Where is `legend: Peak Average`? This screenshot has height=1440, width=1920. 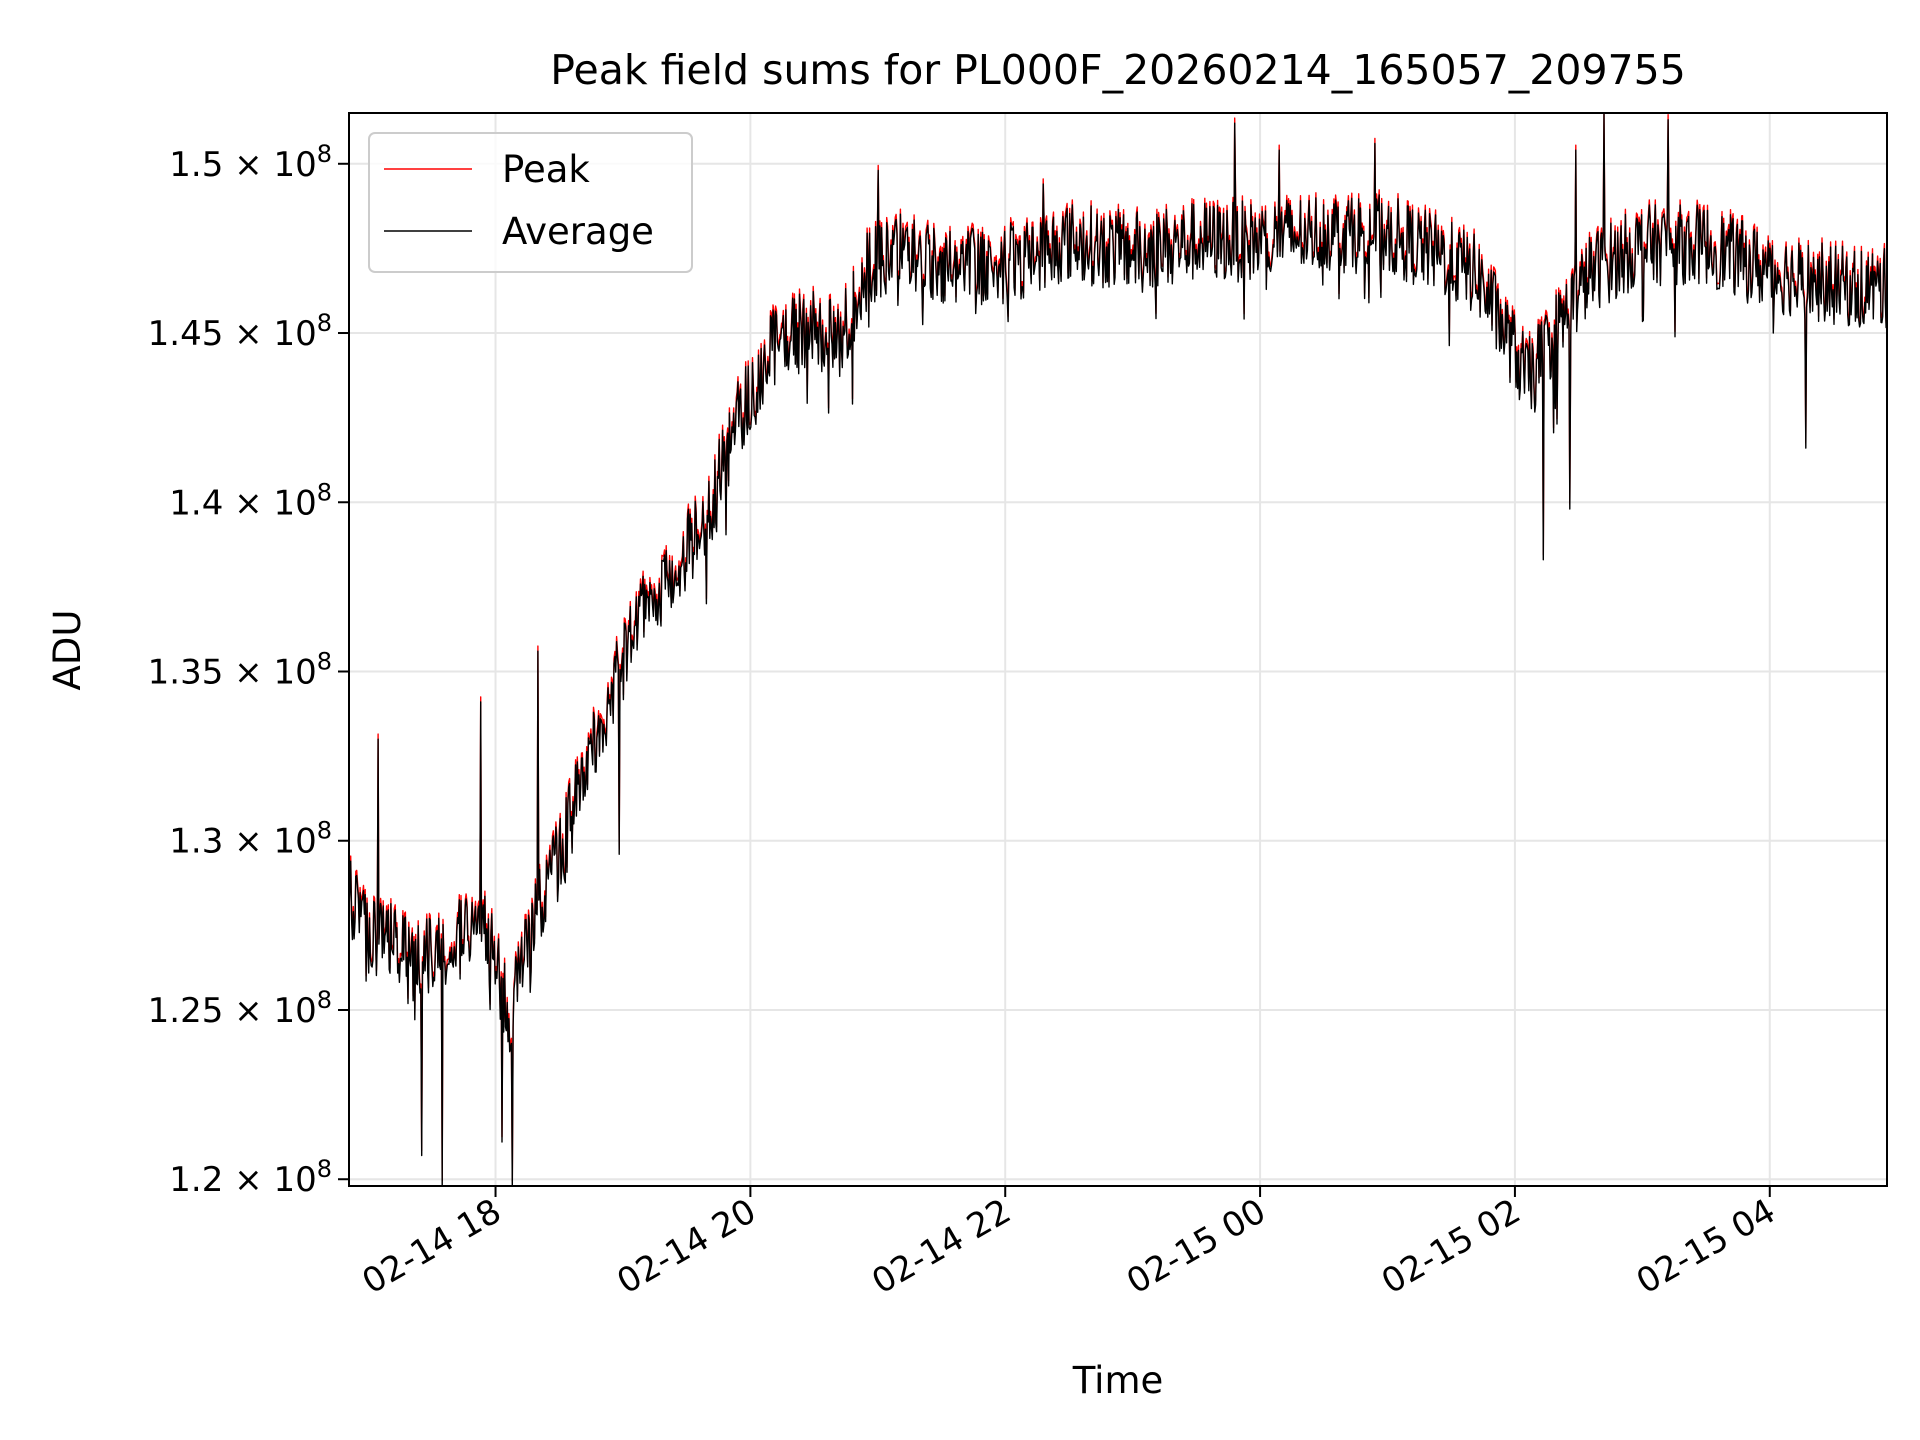
legend: Peak Average is located at coordinates (530, 202).